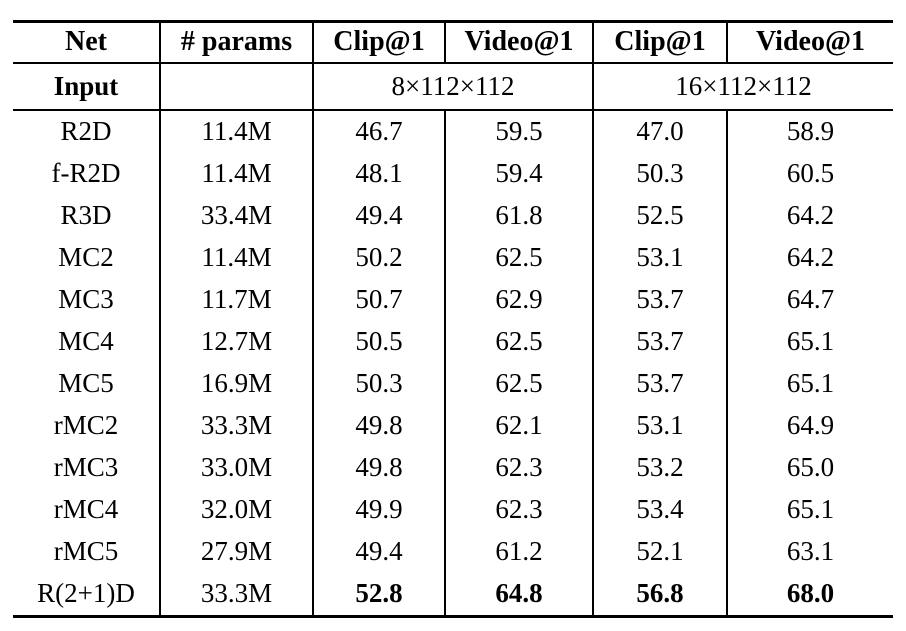  Describe the element at coordinates (378, 131) in the screenshot. I see `clip-a-cell: 46.7` at that location.